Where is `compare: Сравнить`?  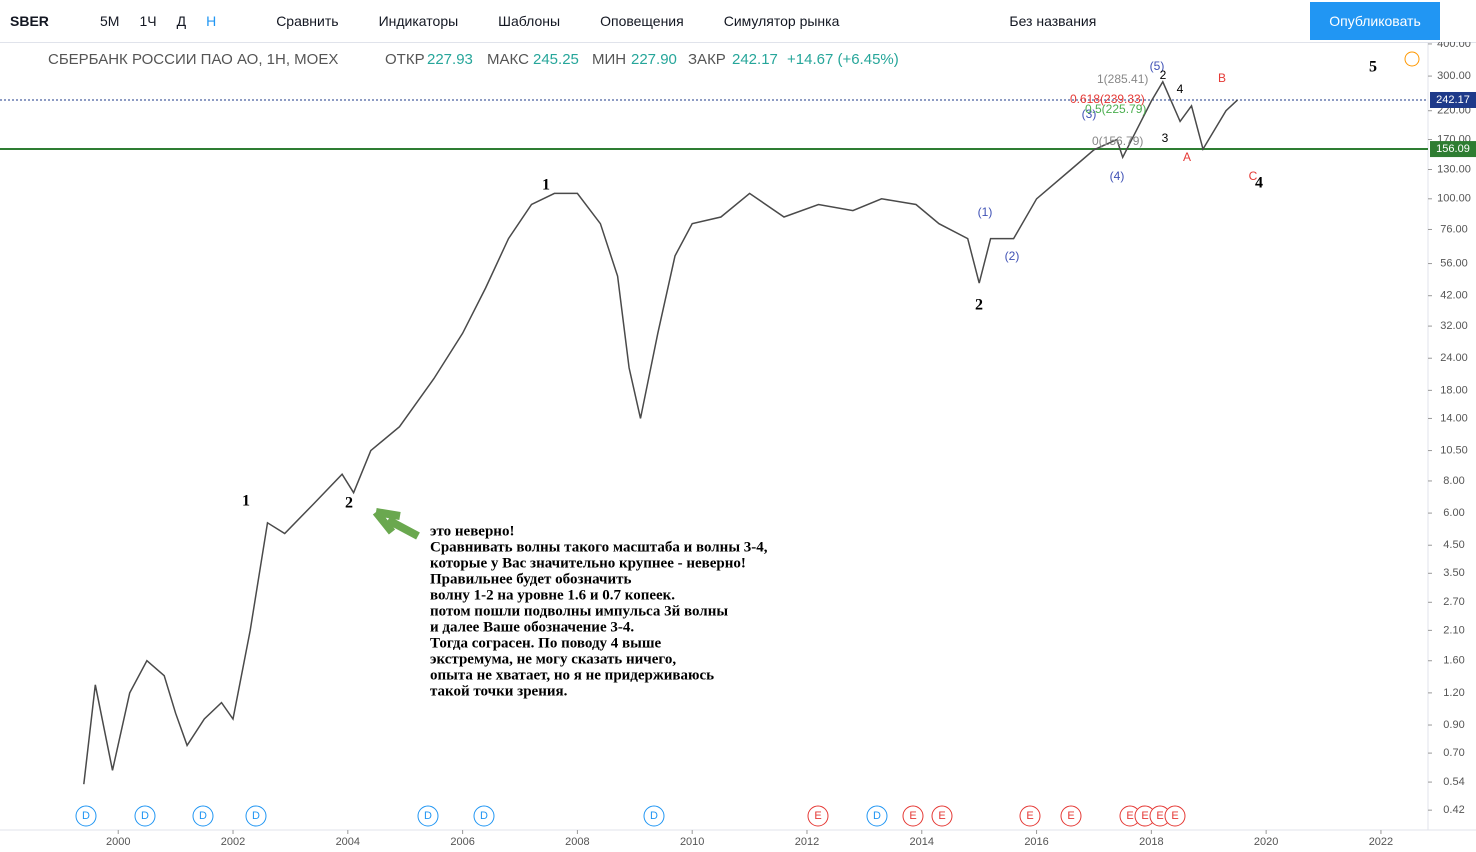 compare: Сравнить is located at coordinates (307, 21).